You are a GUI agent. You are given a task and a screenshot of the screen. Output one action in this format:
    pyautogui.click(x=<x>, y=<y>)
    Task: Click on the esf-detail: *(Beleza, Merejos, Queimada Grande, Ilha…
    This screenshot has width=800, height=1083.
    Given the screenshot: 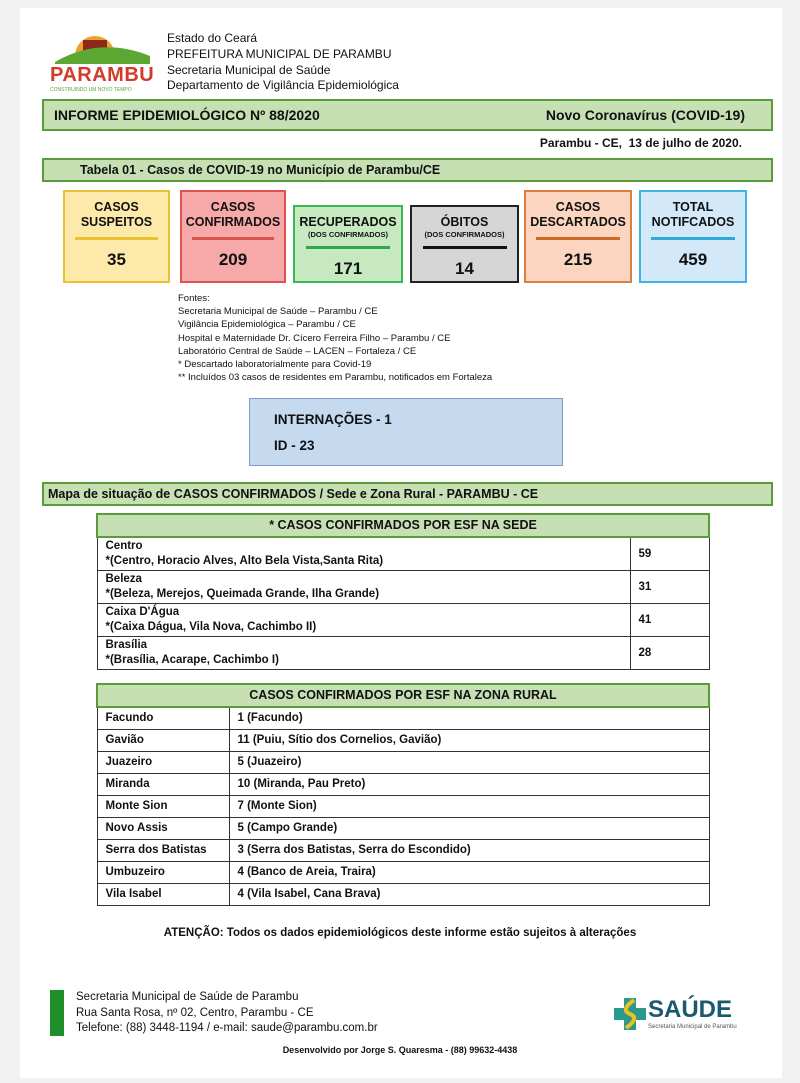 What is the action you would take?
    pyautogui.click(x=242, y=594)
    